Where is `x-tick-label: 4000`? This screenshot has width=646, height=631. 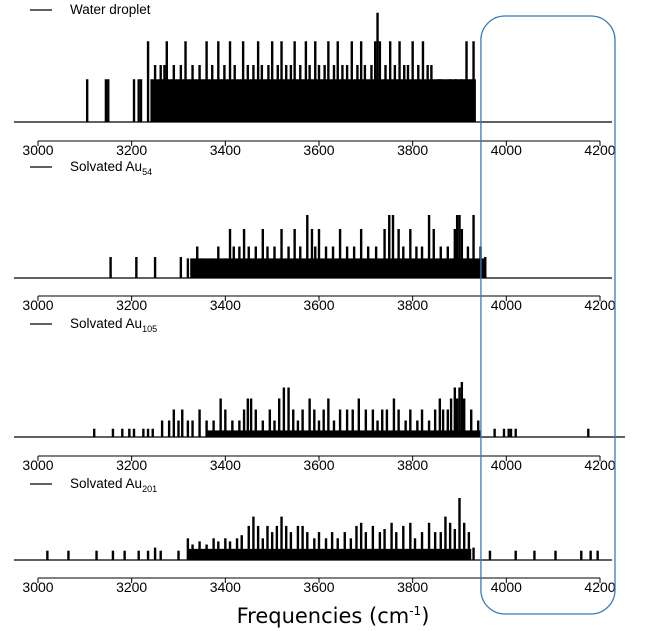
x-tick-label: 4000 is located at coordinates (506, 150).